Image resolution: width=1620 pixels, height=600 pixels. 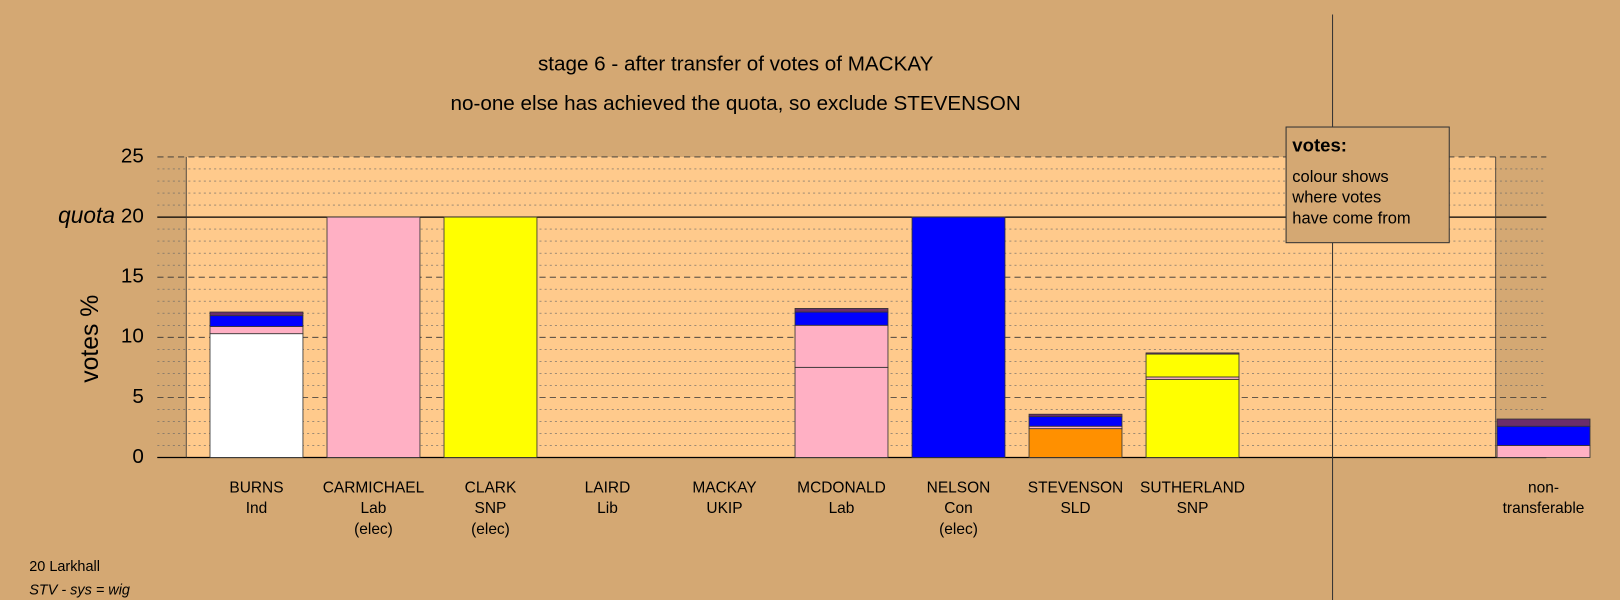 What do you see at coordinates (1192, 488) in the screenshot?
I see `x-tick-label: SUTHERLAND` at bounding box center [1192, 488].